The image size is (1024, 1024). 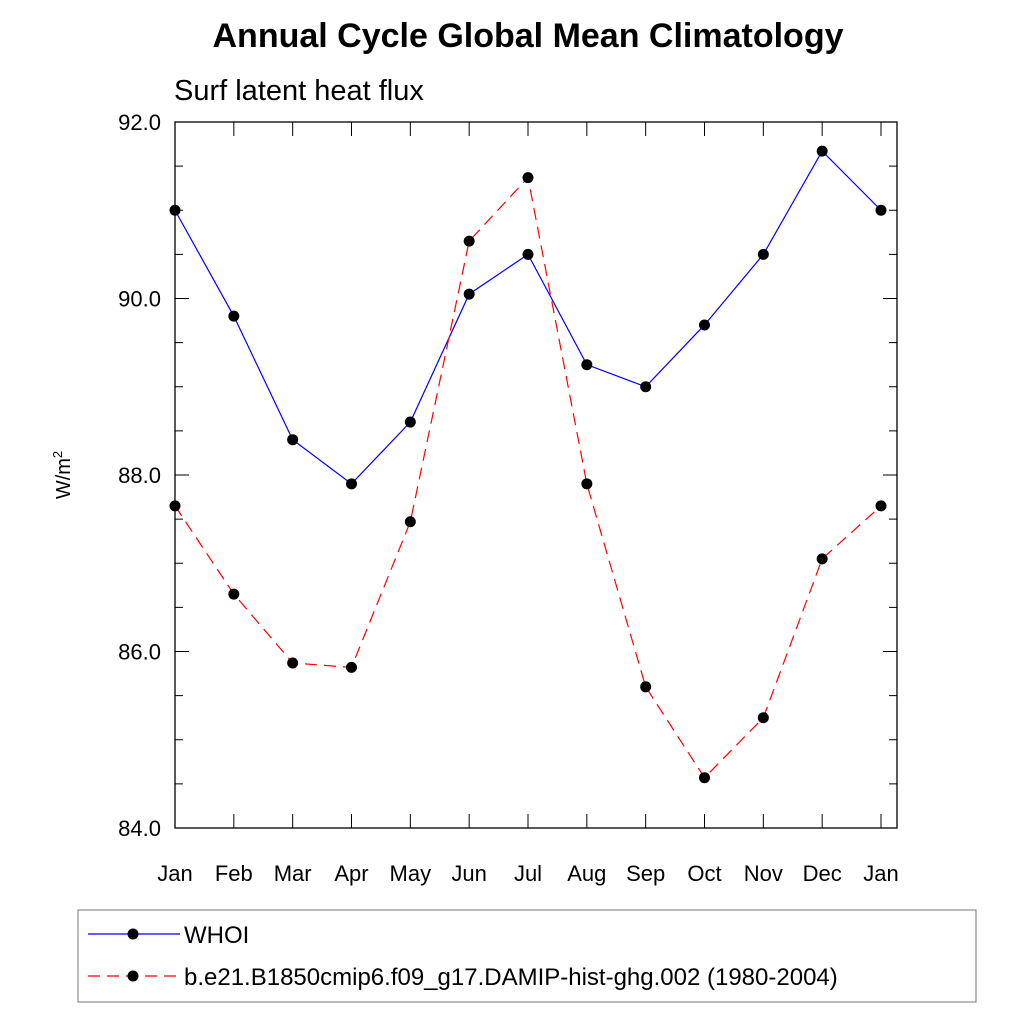 What do you see at coordinates (139, 475) in the screenshot?
I see `y-tick-label: 88.0` at bounding box center [139, 475].